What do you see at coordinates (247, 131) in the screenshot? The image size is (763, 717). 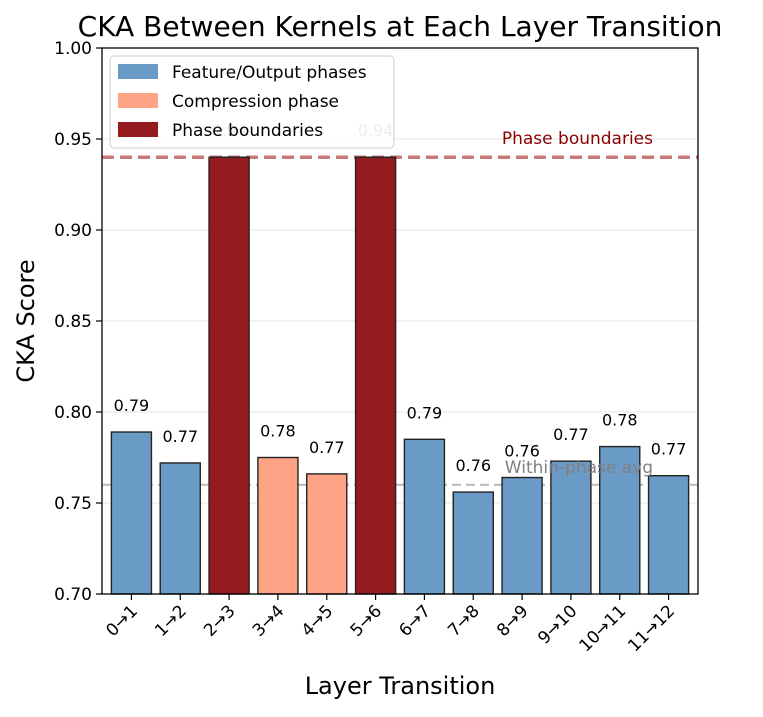 I see `legend-label-boundary: Phase boundaries` at bounding box center [247, 131].